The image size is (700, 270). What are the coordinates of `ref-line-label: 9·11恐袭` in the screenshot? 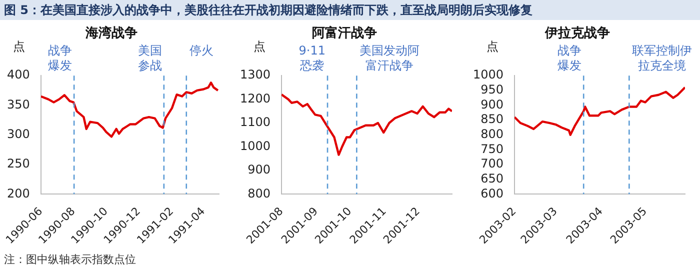 It's located at (312, 58).